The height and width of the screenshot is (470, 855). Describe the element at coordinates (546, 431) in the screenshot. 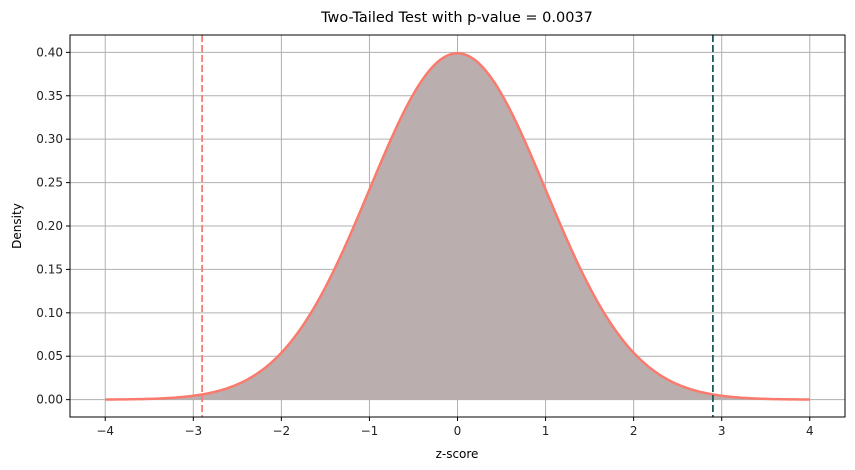

I see `x-tick-label: 1` at that location.